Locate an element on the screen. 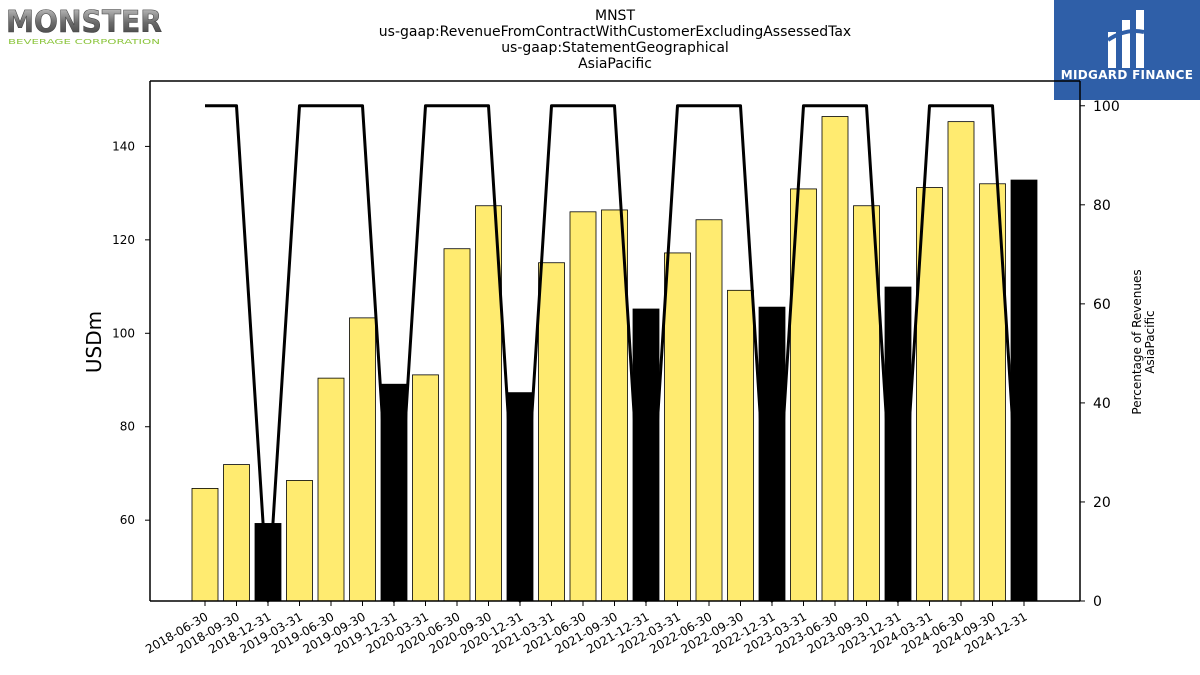 This screenshot has height=675, width=1200. y-tick-label-120: 120 is located at coordinates (123, 240).